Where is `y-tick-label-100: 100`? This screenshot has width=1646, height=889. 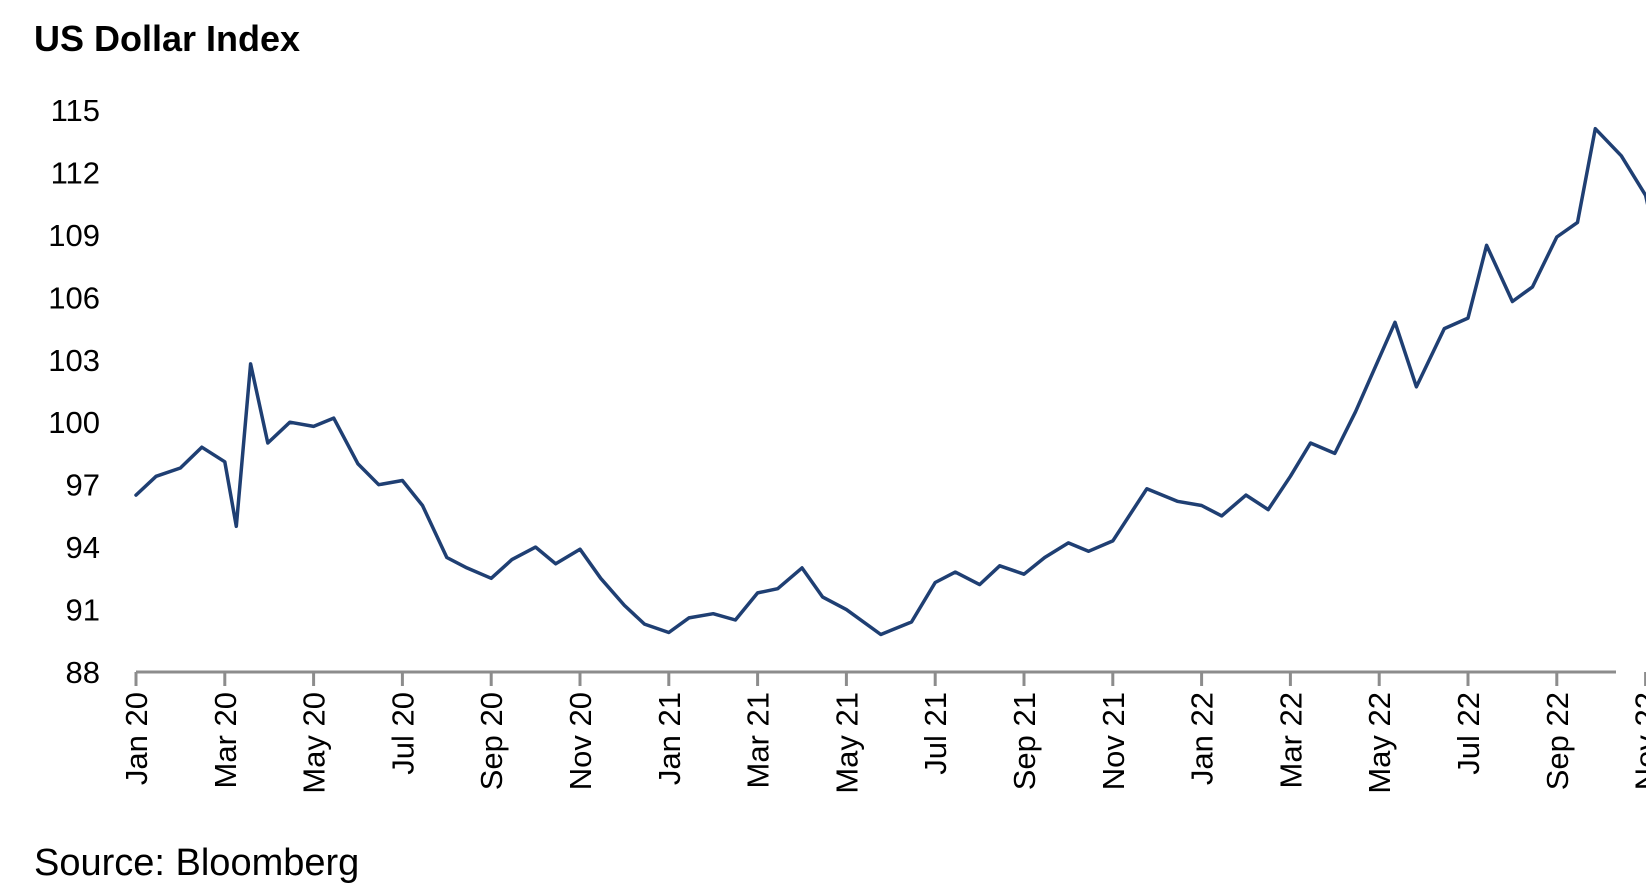
y-tick-label-100: 100 is located at coordinates (74, 422).